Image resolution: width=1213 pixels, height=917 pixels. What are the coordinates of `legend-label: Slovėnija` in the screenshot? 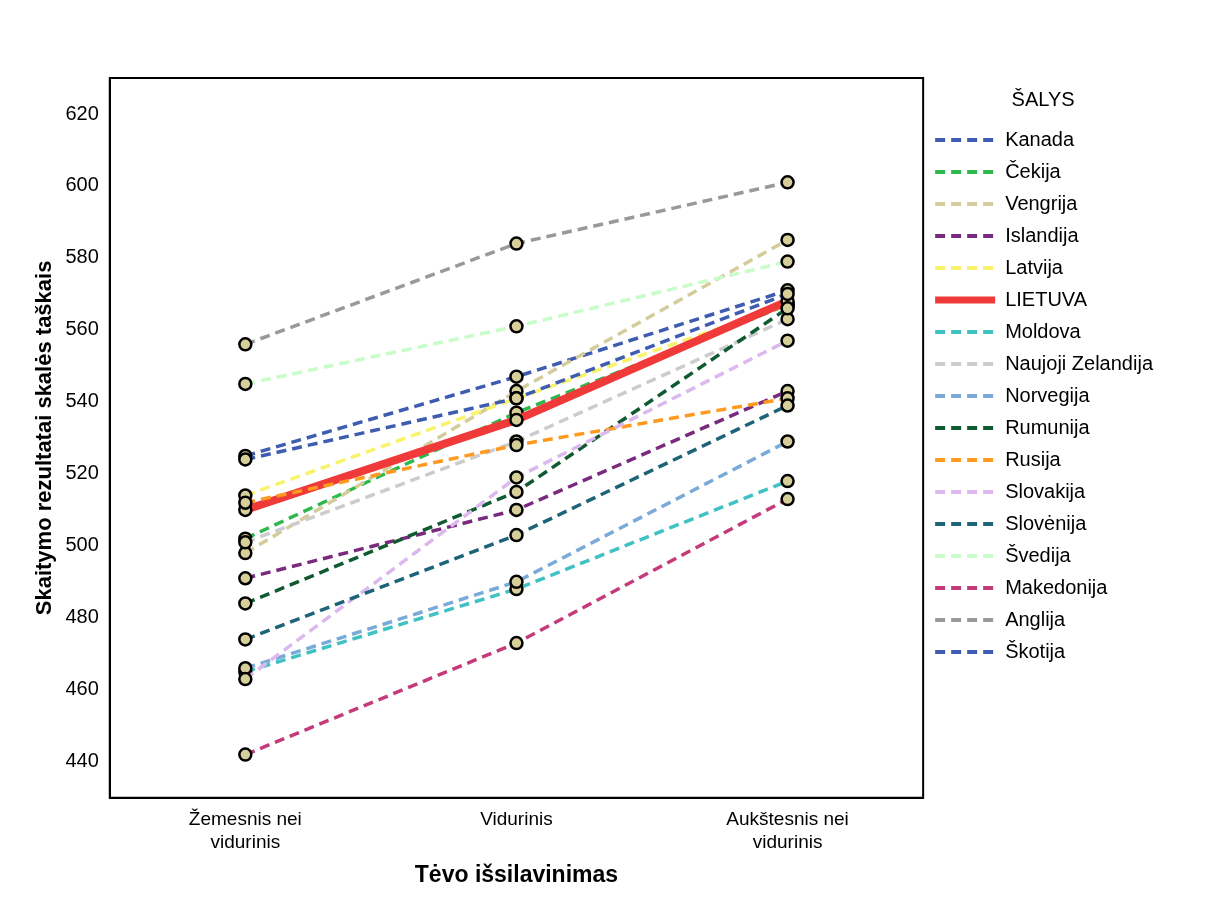 It's located at (1046, 522).